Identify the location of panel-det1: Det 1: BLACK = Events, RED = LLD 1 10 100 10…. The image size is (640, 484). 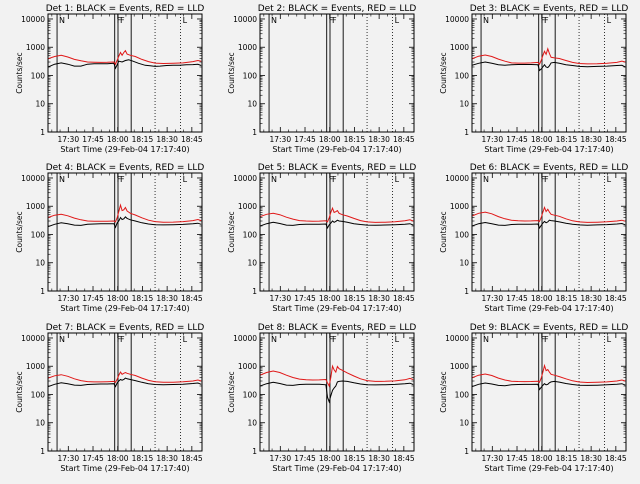
(109, 79).